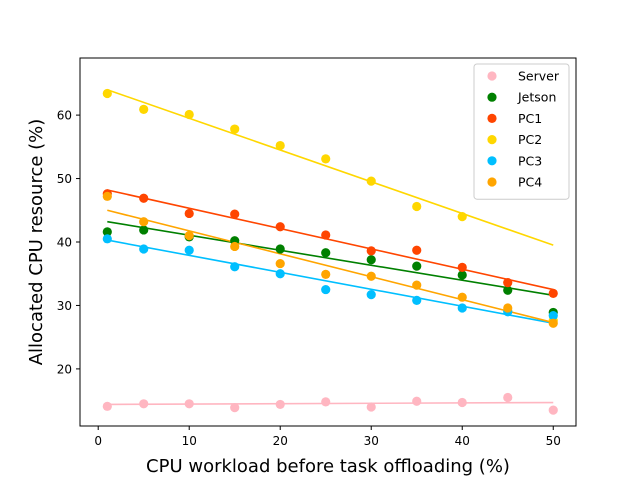 This screenshot has height=480, width=640. Describe the element at coordinates (36, 242) in the screenshot. I see `y-axis-label: Allocated CPU resource (%)` at that location.